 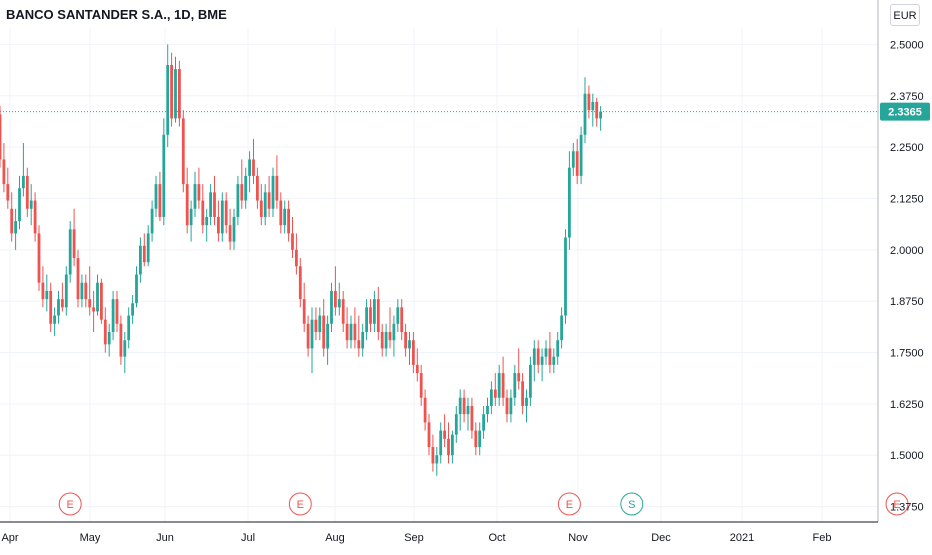 What do you see at coordinates (165, 538) in the screenshot?
I see `x-tick-label: Jun` at bounding box center [165, 538].